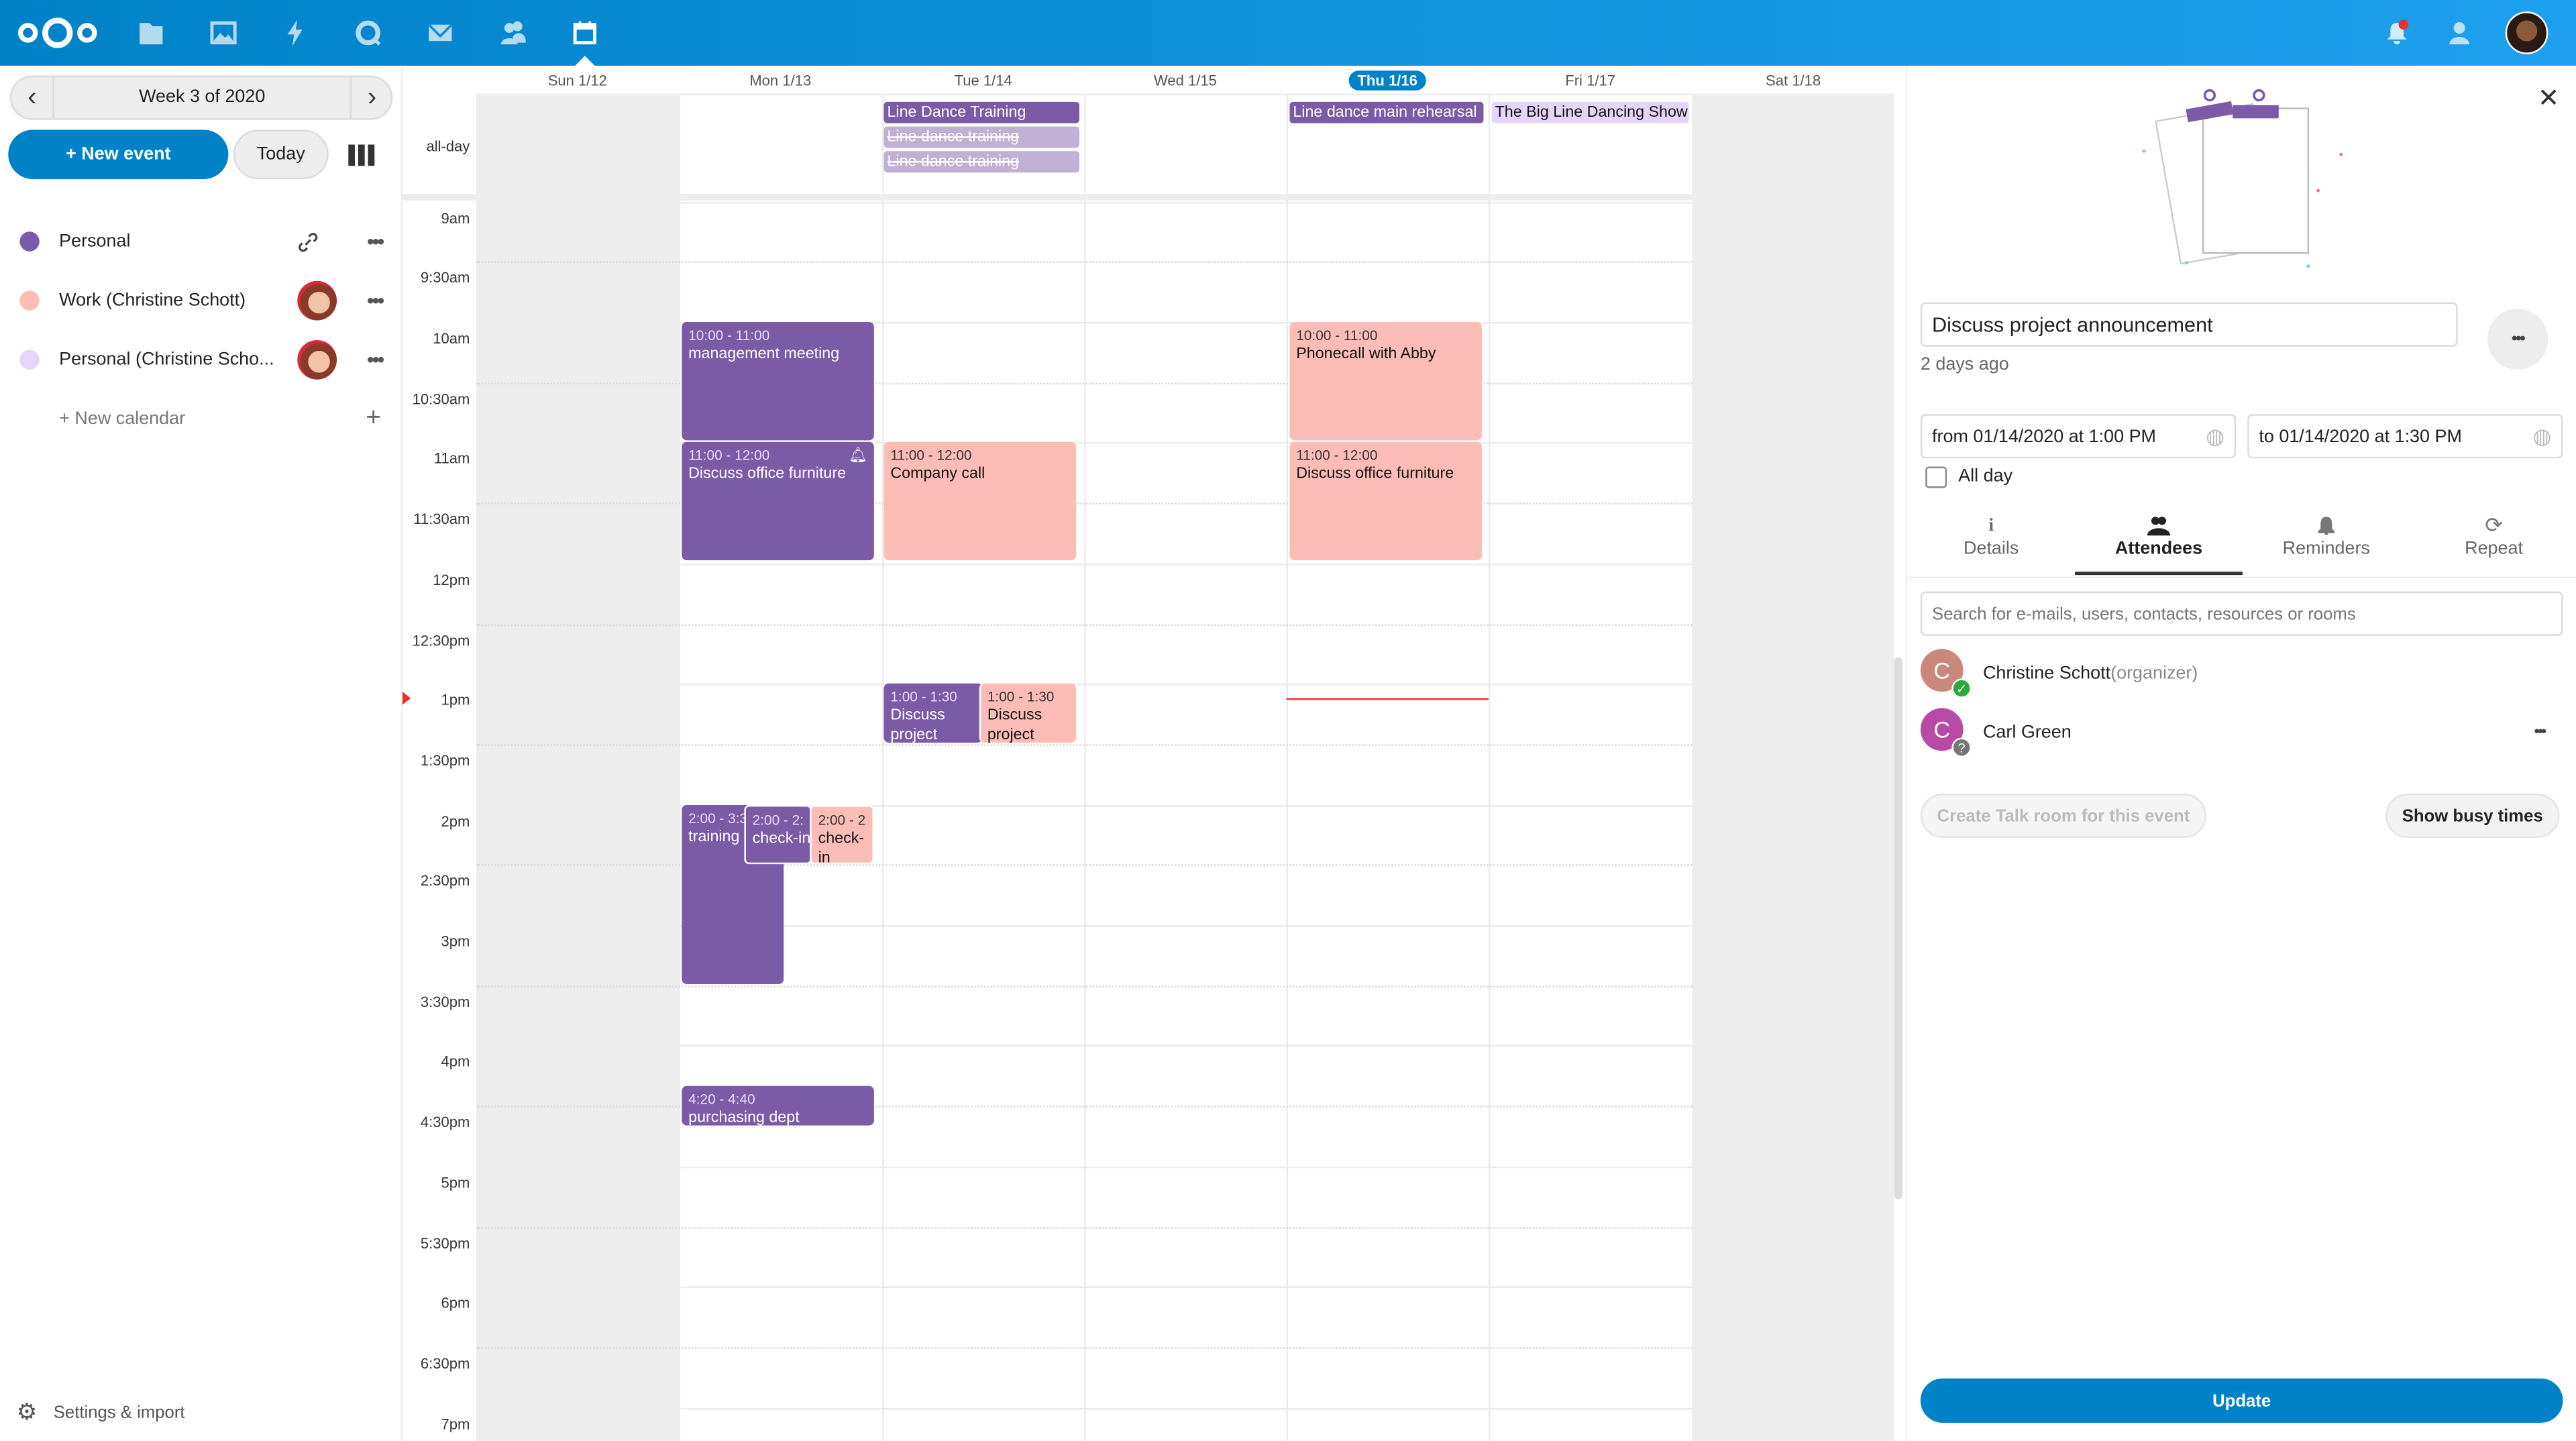 The image size is (2576, 1441). What do you see at coordinates (1793, 768) in the screenshot?
I see `day-column-sat` at bounding box center [1793, 768].